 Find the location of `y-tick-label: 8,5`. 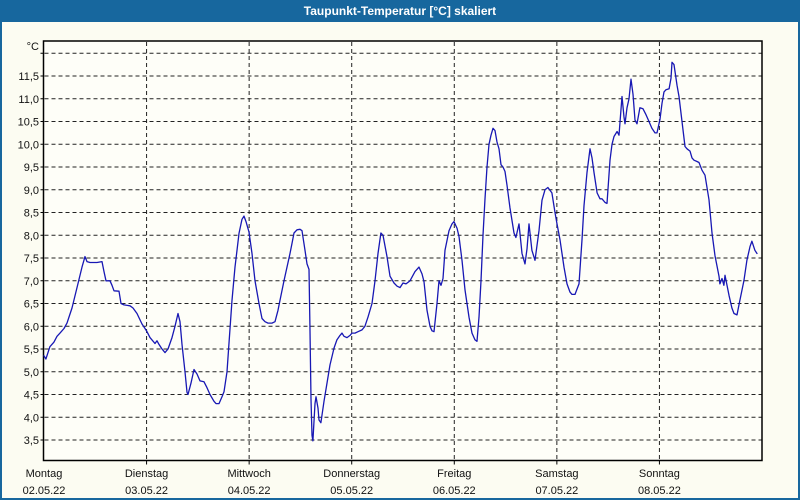

y-tick-label: 8,5 is located at coordinates (31, 214).